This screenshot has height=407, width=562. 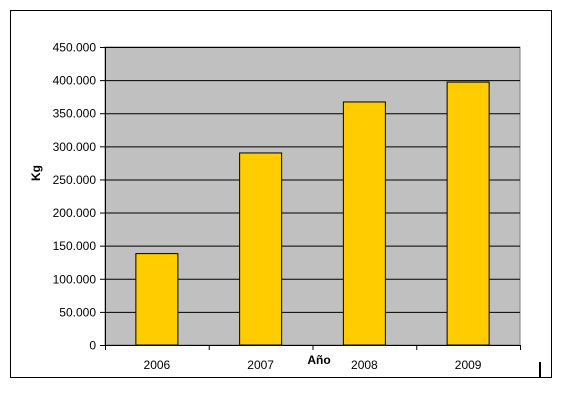 What do you see at coordinates (364, 365) in the screenshot?
I see `x-tick-label: 2008` at bounding box center [364, 365].